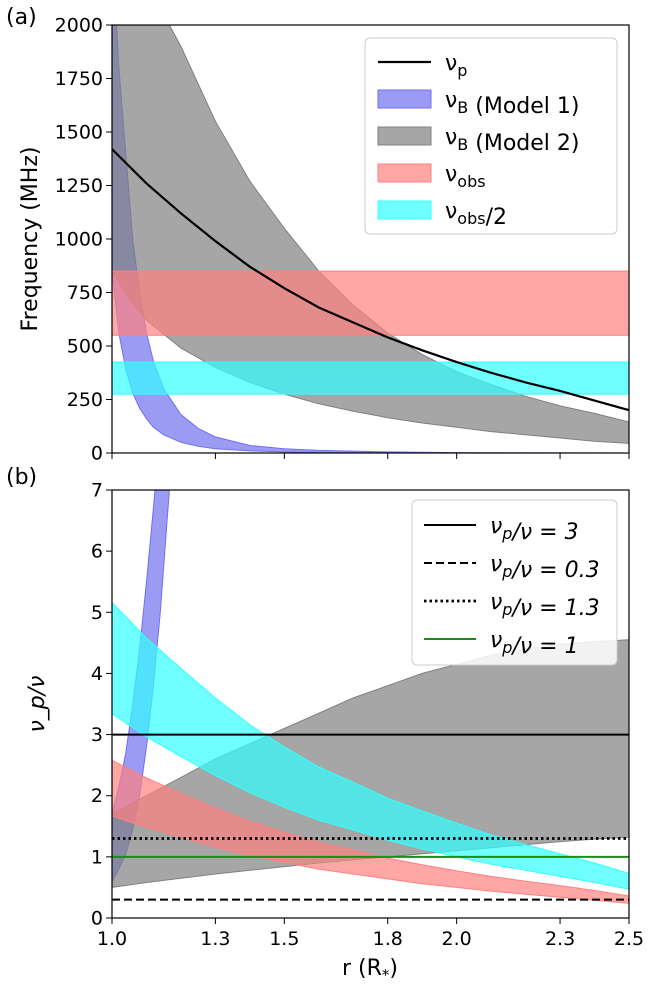 The width and height of the screenshot is (664, 997). What do you see at coordinates (97, 613) in the screenshot?
I see `b-ytick-label-5: 5` at bounding box center [97, 613].